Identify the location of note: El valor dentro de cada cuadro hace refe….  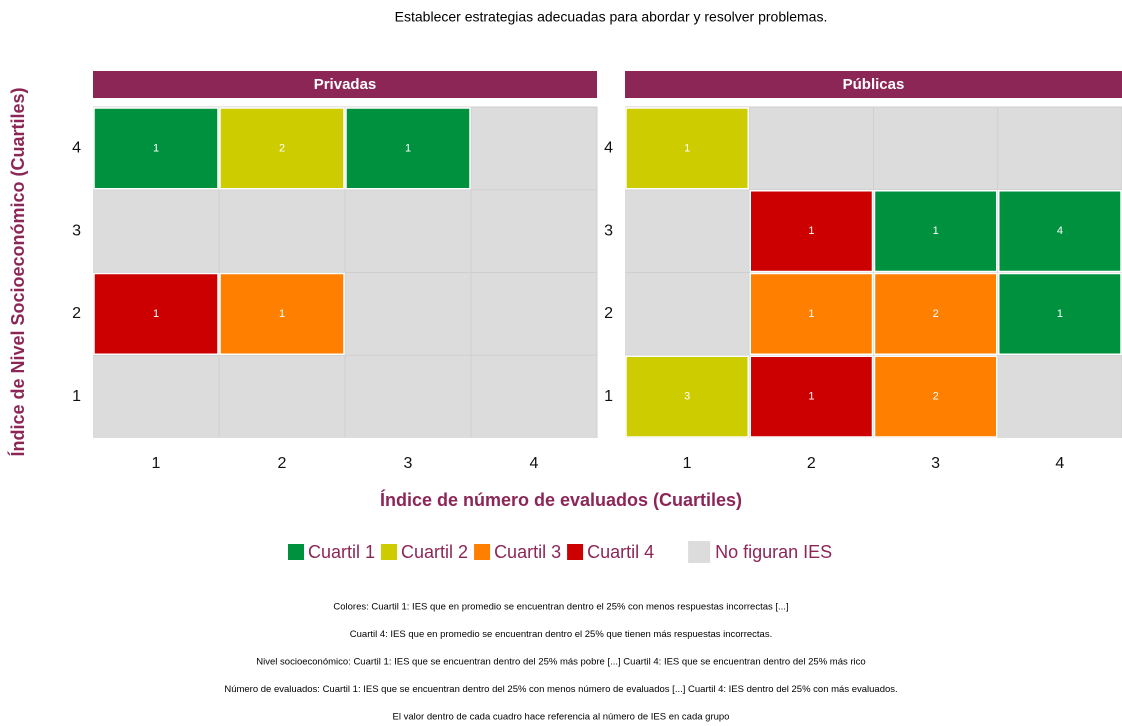
(561, 717).